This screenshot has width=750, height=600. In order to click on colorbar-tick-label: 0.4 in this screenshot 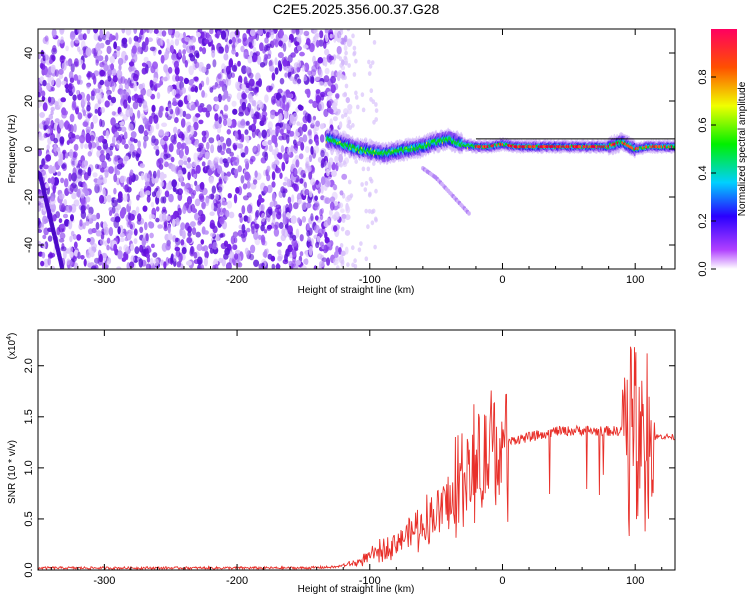, I will do `click(703, 172)`.